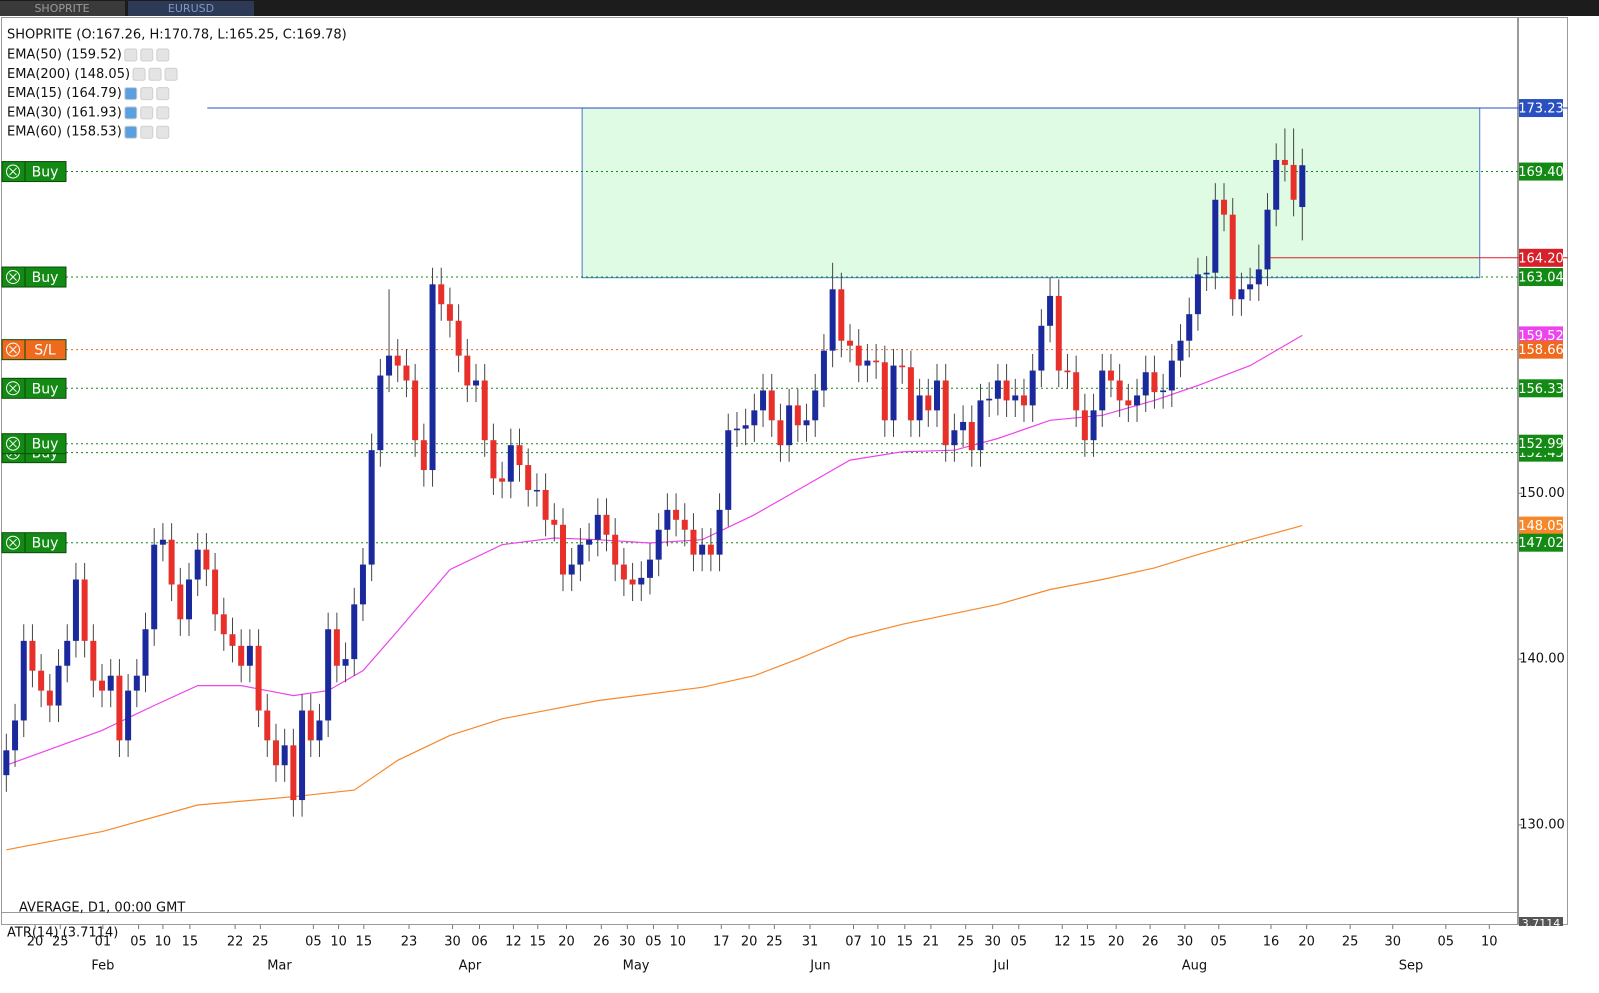 The width and height of the screenshot is (1599, 993). What do you see at coordinates (721, 942) in the screenshot?
I see `x-tick-label: 17` at bounding box center [721, 942].